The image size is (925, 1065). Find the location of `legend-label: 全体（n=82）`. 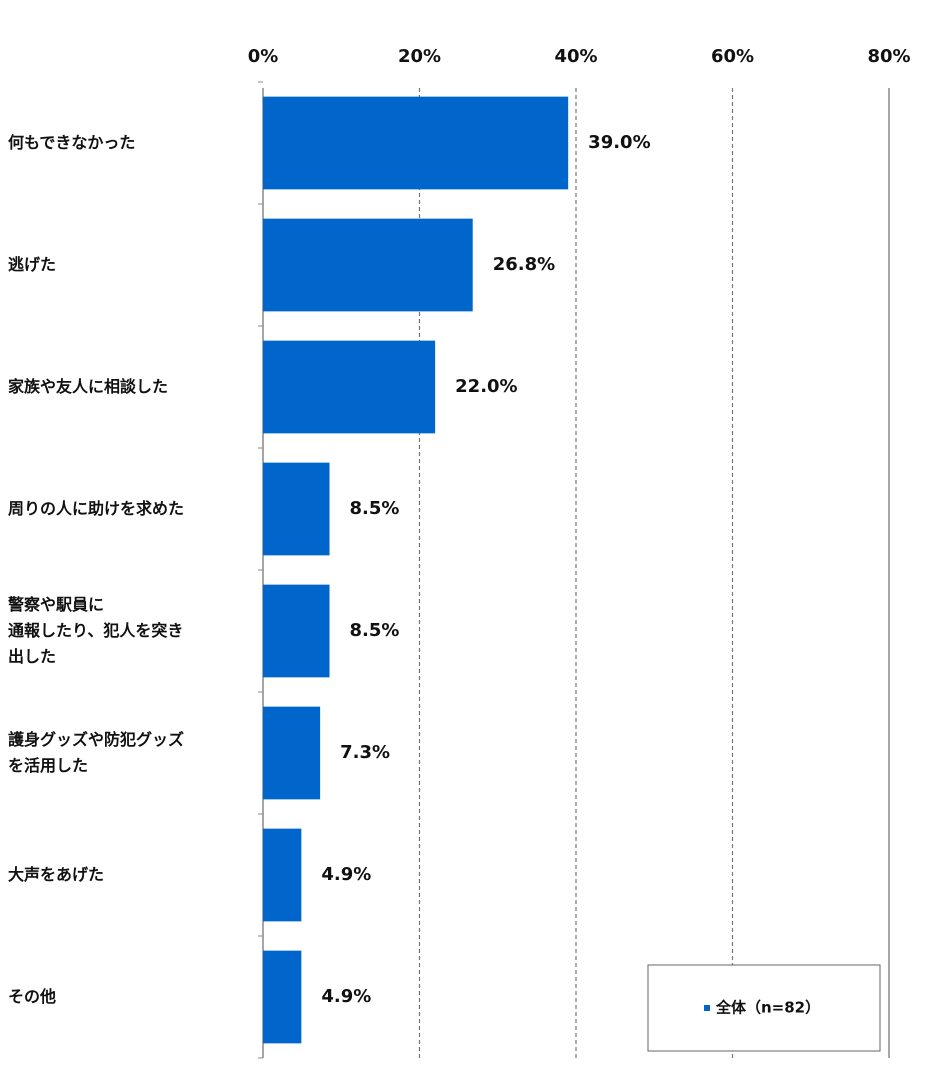

legend-label: 全体（n=82） is located at coordinates (767, 1008).